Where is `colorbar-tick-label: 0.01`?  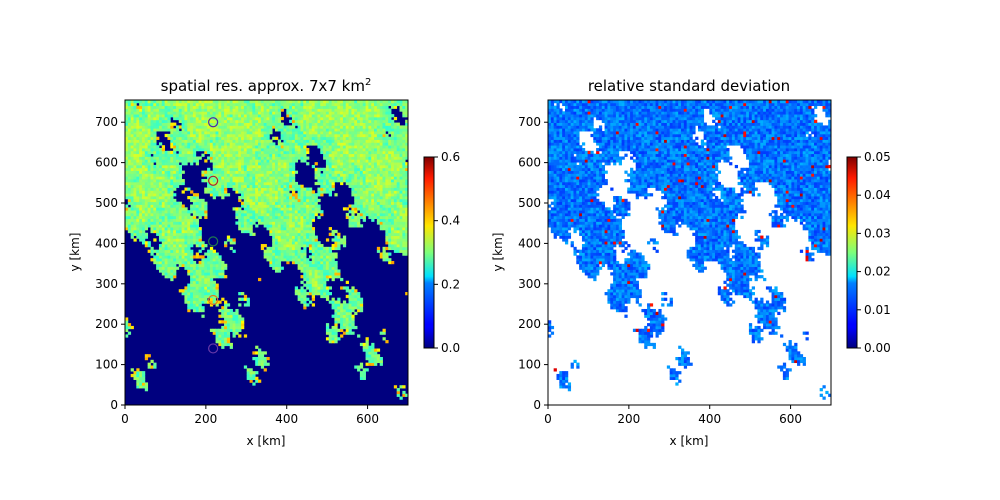 colorbar-tick-label: 0.01 is located at coordinates (877, 310).